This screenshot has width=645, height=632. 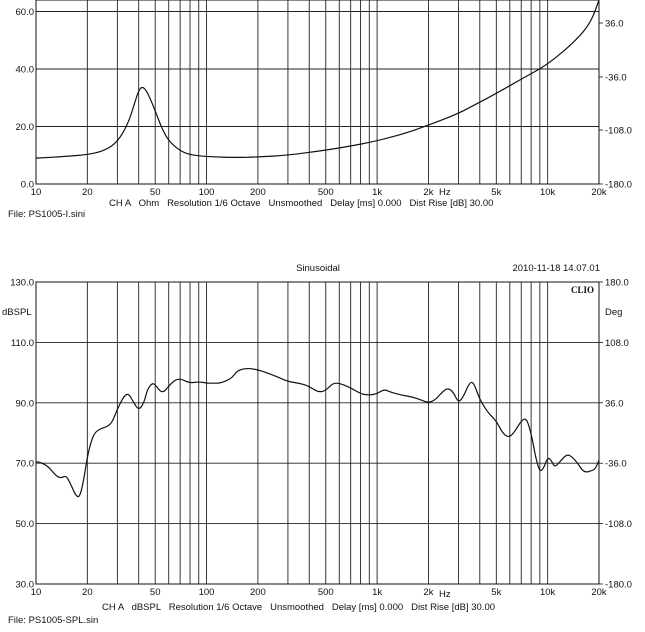 What do you see at coordinates (25, 70) in the screenshot?
I see `y-tick-label: 40.0` at bounding box center [25, 70].